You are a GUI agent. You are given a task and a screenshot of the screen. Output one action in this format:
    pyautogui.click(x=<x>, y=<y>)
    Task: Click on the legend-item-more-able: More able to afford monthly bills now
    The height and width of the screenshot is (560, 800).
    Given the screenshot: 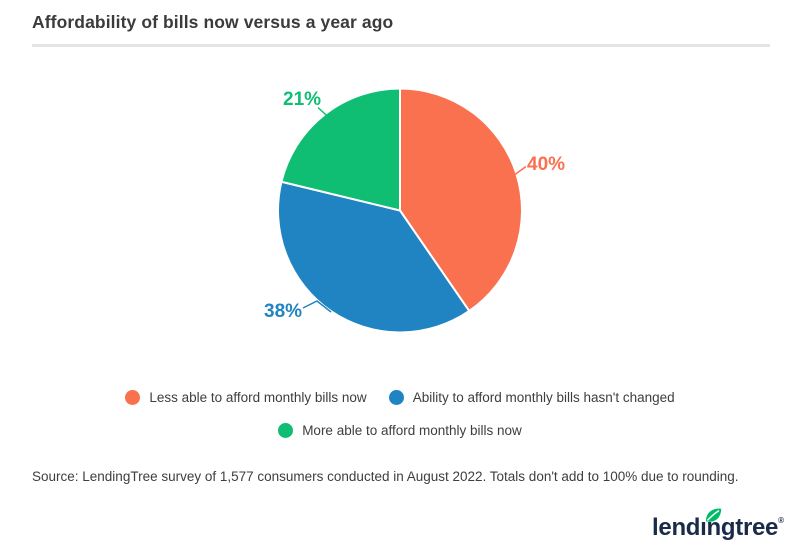 What is the action you would take?
    pyautogui.click(x=400, y=430)
    